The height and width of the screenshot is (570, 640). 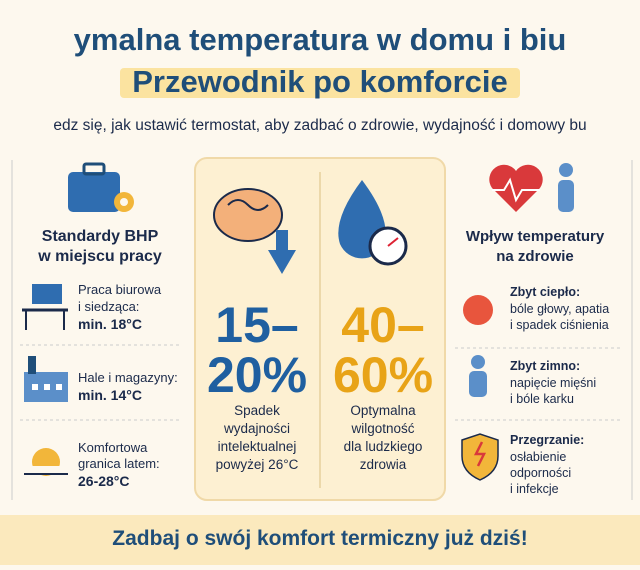 What do you see at coordinates (559, 325) in the screenshot?
I see `item-text: i spadek ciśnienia` at bounding box center [559, 325].